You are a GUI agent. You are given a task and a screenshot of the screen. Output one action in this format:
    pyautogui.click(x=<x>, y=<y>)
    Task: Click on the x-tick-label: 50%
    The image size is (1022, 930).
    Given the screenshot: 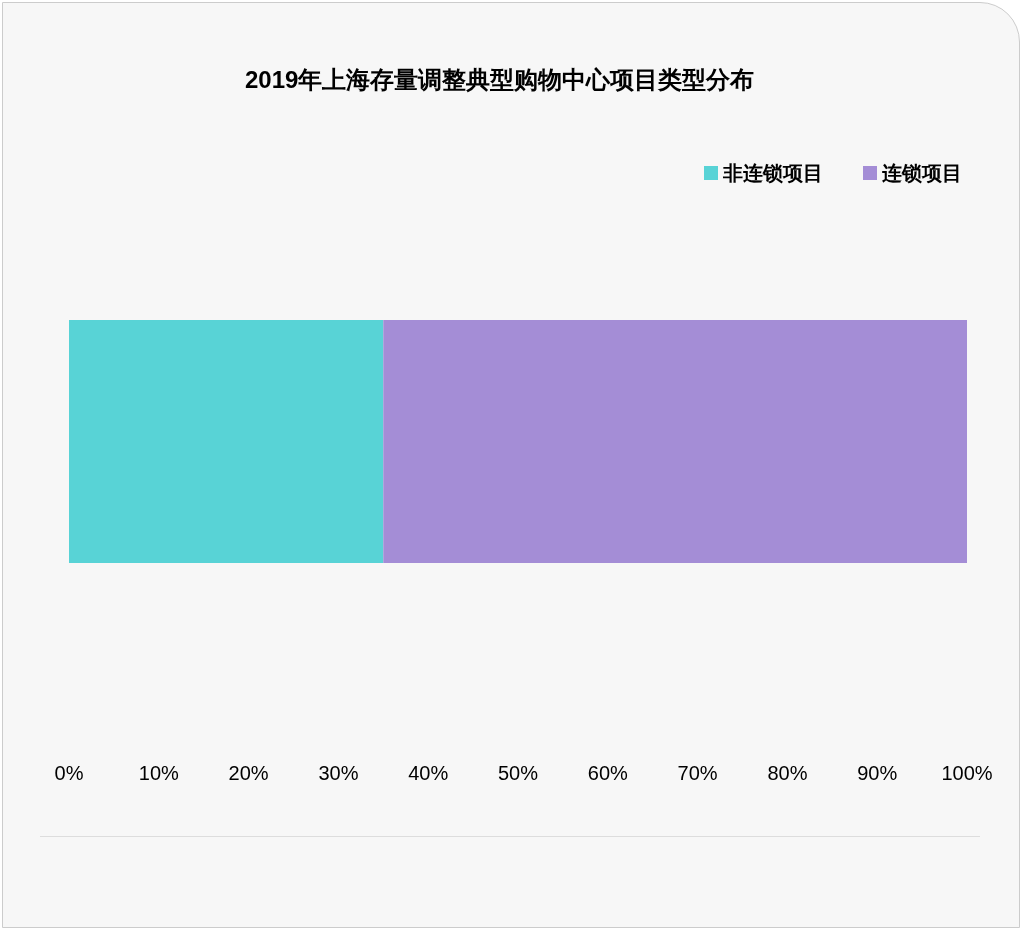 What is the action you would take?
    pyautogui.click(x=518, y=773)
    